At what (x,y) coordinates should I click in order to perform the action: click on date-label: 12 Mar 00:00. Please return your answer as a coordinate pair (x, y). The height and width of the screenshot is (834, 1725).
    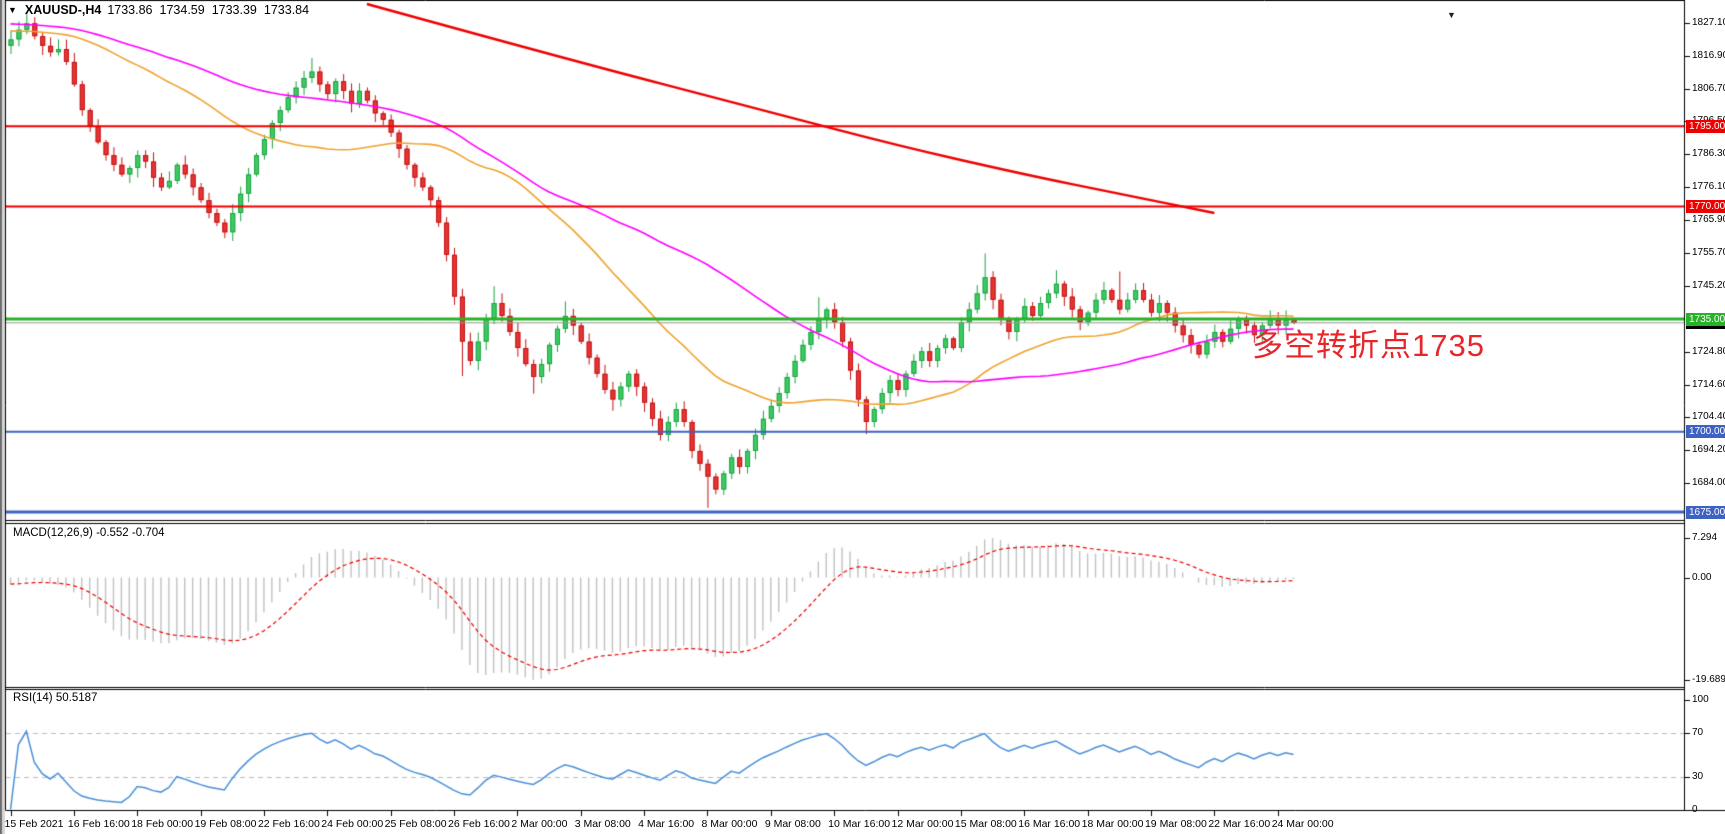
    Looking at the image, I should click on (922, 824).